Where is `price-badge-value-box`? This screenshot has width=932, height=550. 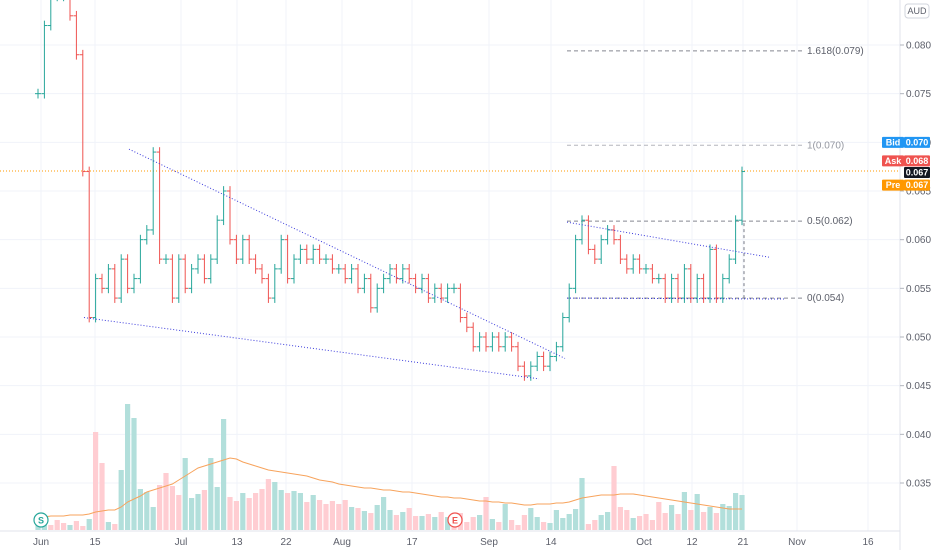
price-badge-value-box is located at coordinates (917, 173).